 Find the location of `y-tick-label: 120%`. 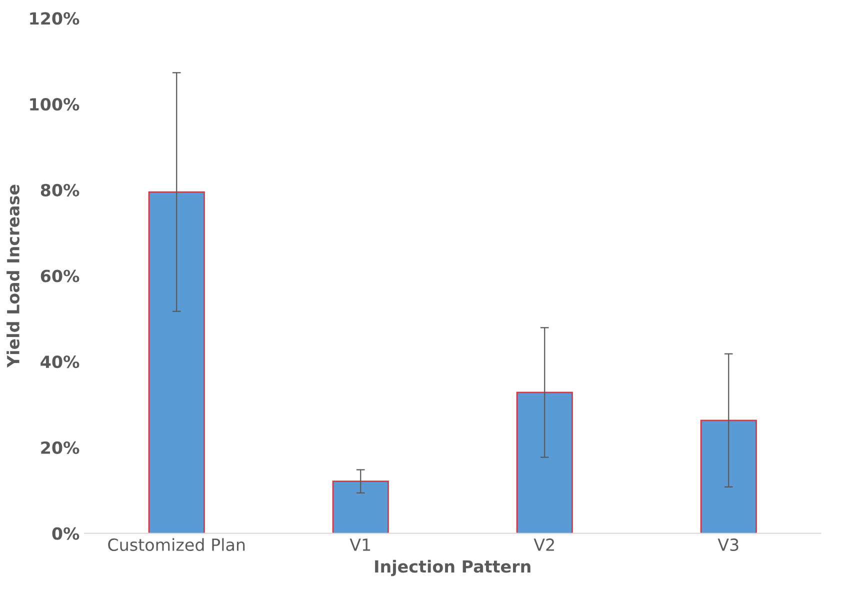

y-tick-label: 120% is located at coordinates (55, 18).